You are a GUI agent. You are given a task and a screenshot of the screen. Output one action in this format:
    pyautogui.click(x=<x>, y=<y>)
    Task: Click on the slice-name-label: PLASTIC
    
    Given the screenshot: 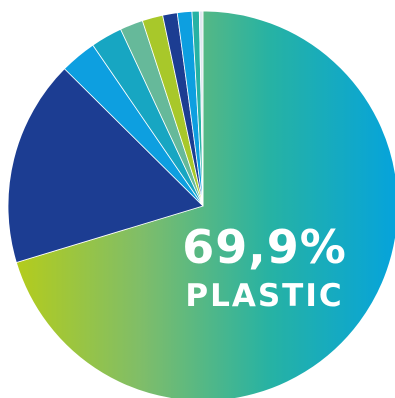 What is the action you would take?
    pyautogui.click(x=264, y=296)
    